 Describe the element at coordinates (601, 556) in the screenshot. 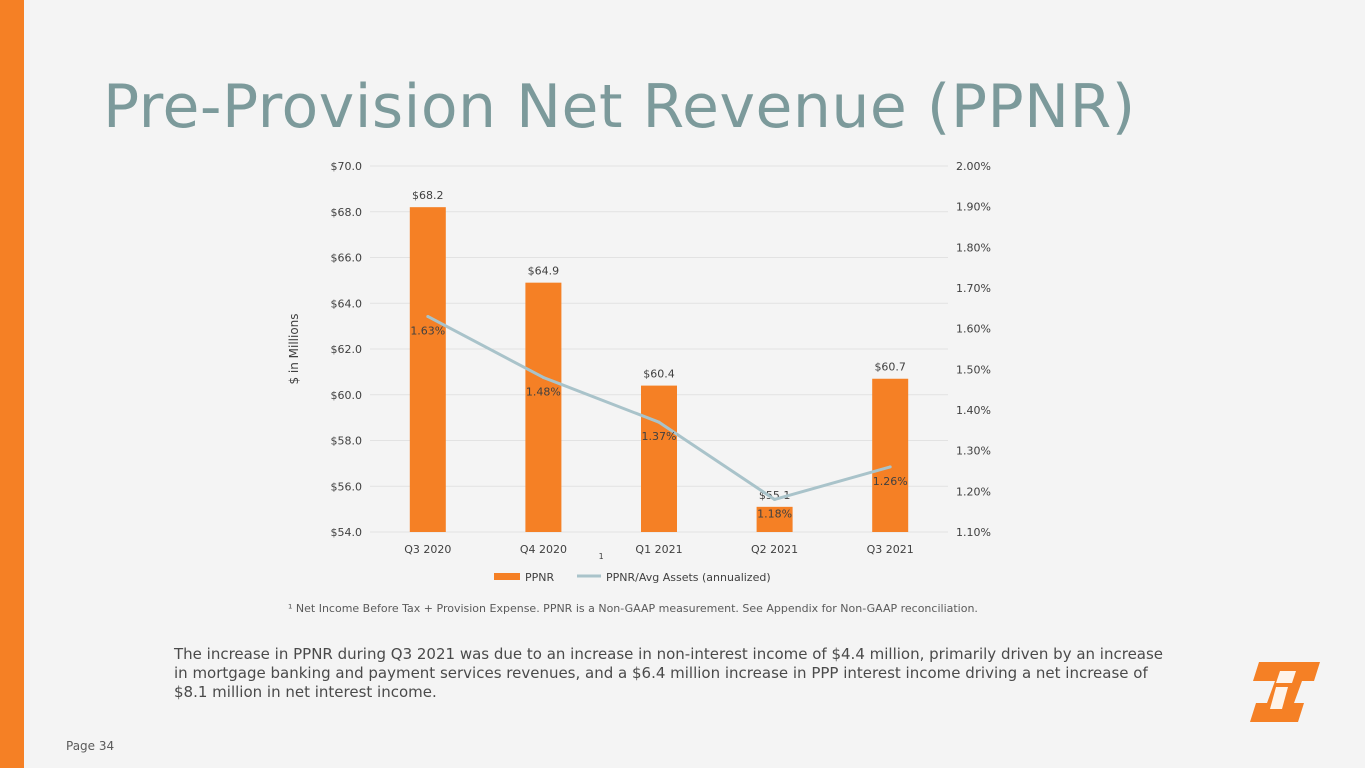

I see `footnote-marker: 1` at that location.